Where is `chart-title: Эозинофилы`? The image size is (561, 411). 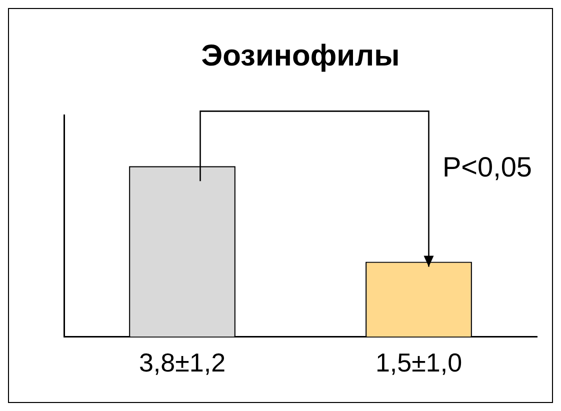 chart-title: Эозинофилы is located at coordinates (300, 55).